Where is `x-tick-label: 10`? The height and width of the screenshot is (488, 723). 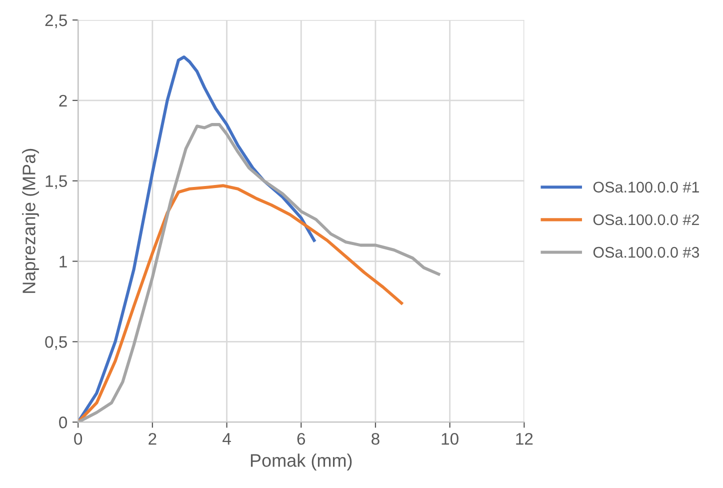 x-tick-label: 10 is located at coordinates (450, 438).